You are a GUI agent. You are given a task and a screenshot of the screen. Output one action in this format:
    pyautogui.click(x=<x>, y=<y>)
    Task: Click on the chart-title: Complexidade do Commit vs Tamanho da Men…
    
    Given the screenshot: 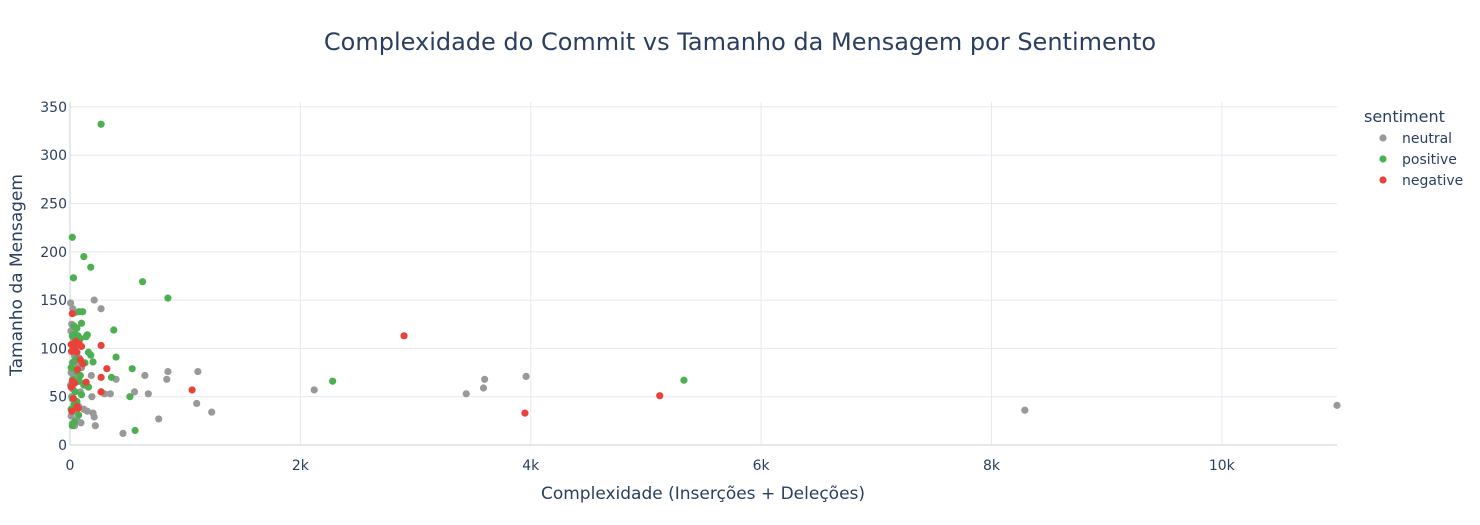 What is the action you would take?
    pyautogui.click(x=740, y=42)
    